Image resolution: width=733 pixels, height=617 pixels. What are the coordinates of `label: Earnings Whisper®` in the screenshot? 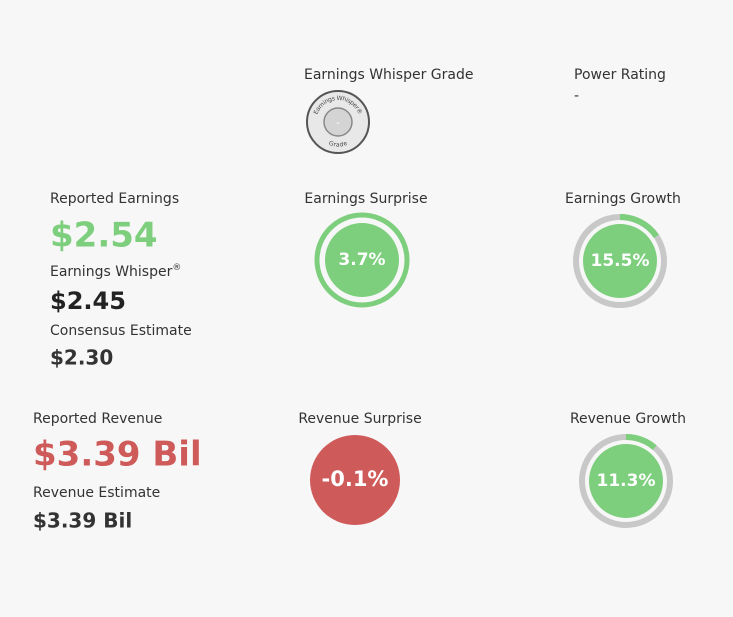 It's located at (115, 272).